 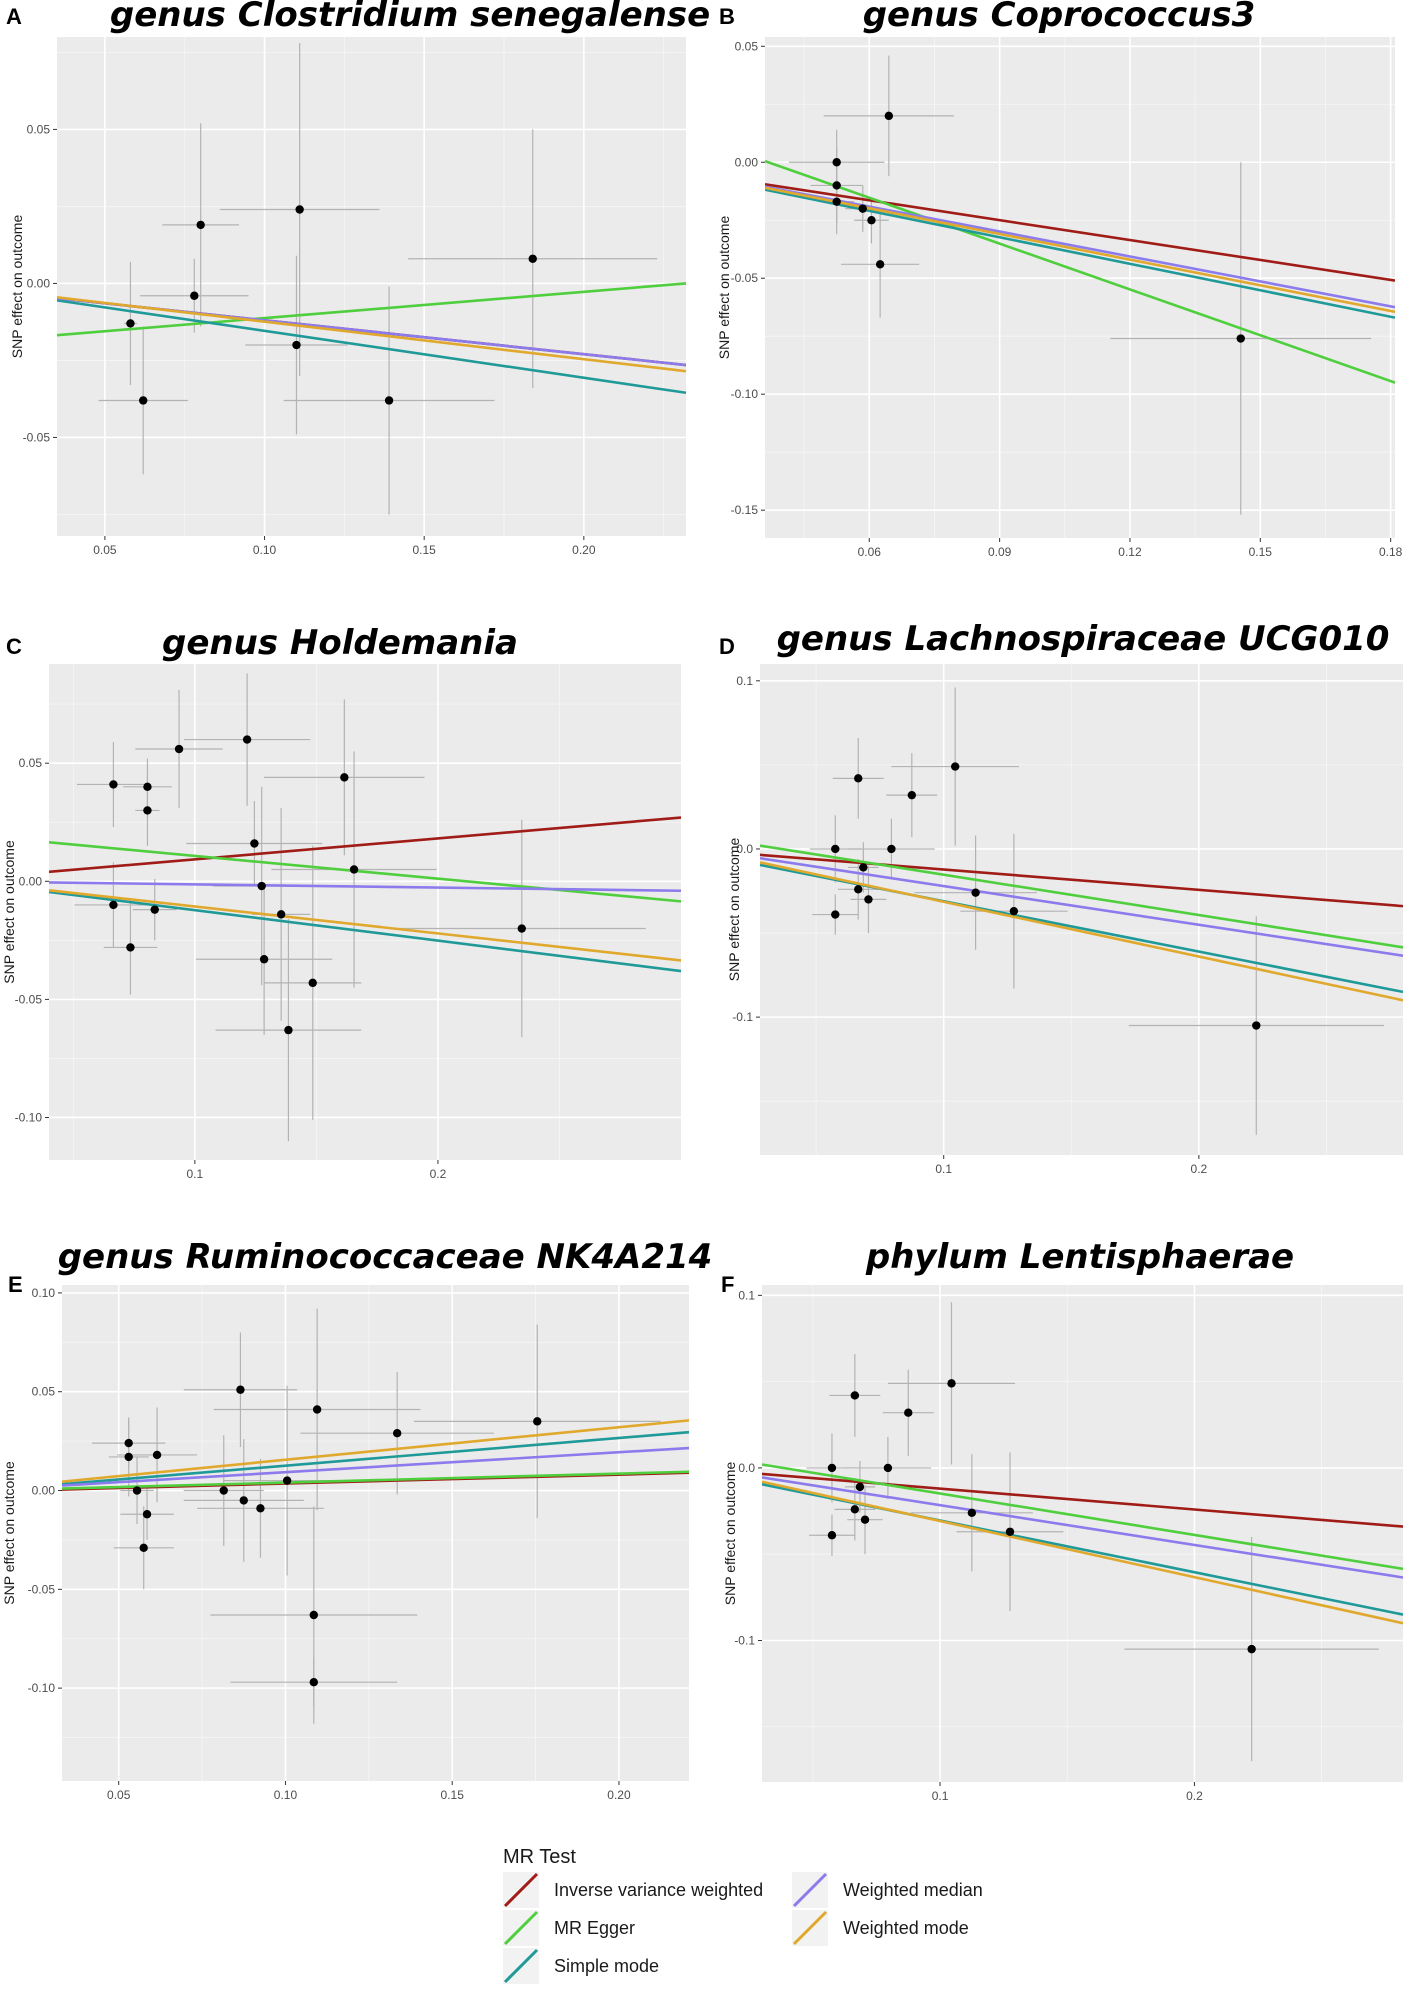 I want to click on x-tick-label: 0.1, so click(x=940, y=1796).